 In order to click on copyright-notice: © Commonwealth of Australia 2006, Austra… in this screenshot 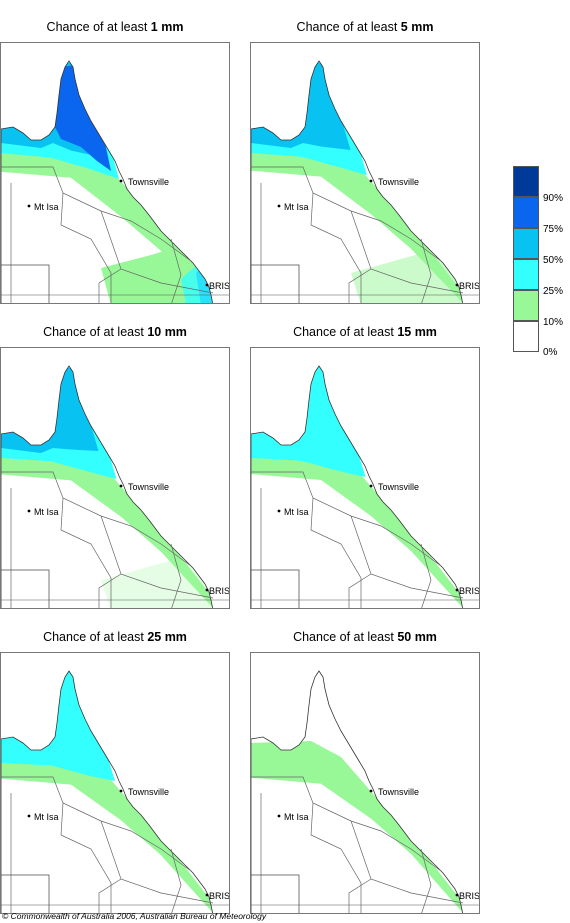, I will do `click(134, 916)`.